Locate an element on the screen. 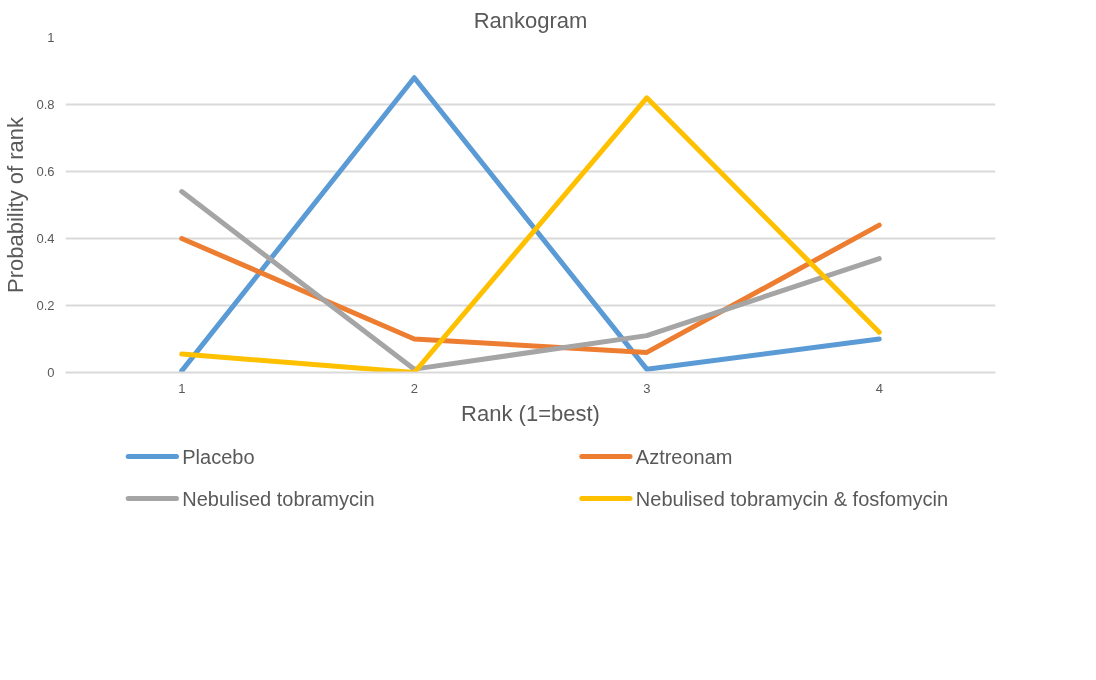 Image resolution: width=1096 pixels, height=680 pixels. x-tick-label: 4 is located at coordinates (879, 388).